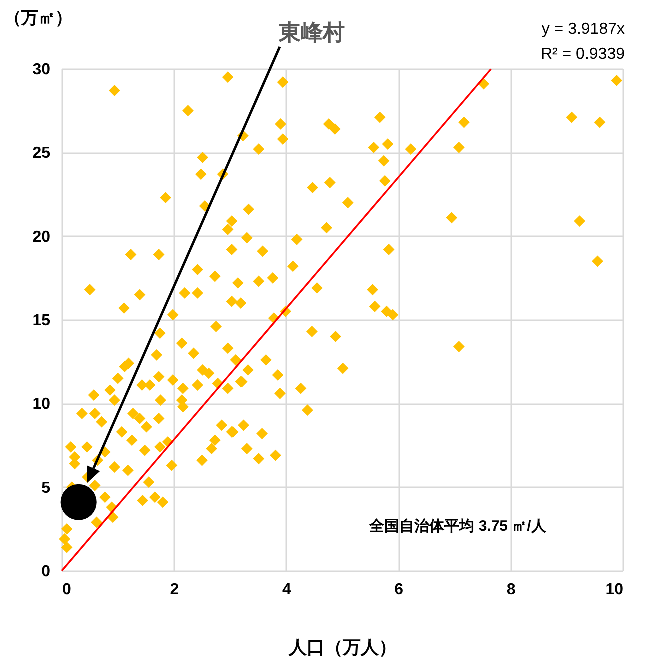 This screenshot has height=664, width=652. Describe the element at coordinates (511, 590) in the screenshot. I see `x-tick-label: 8` at that location.